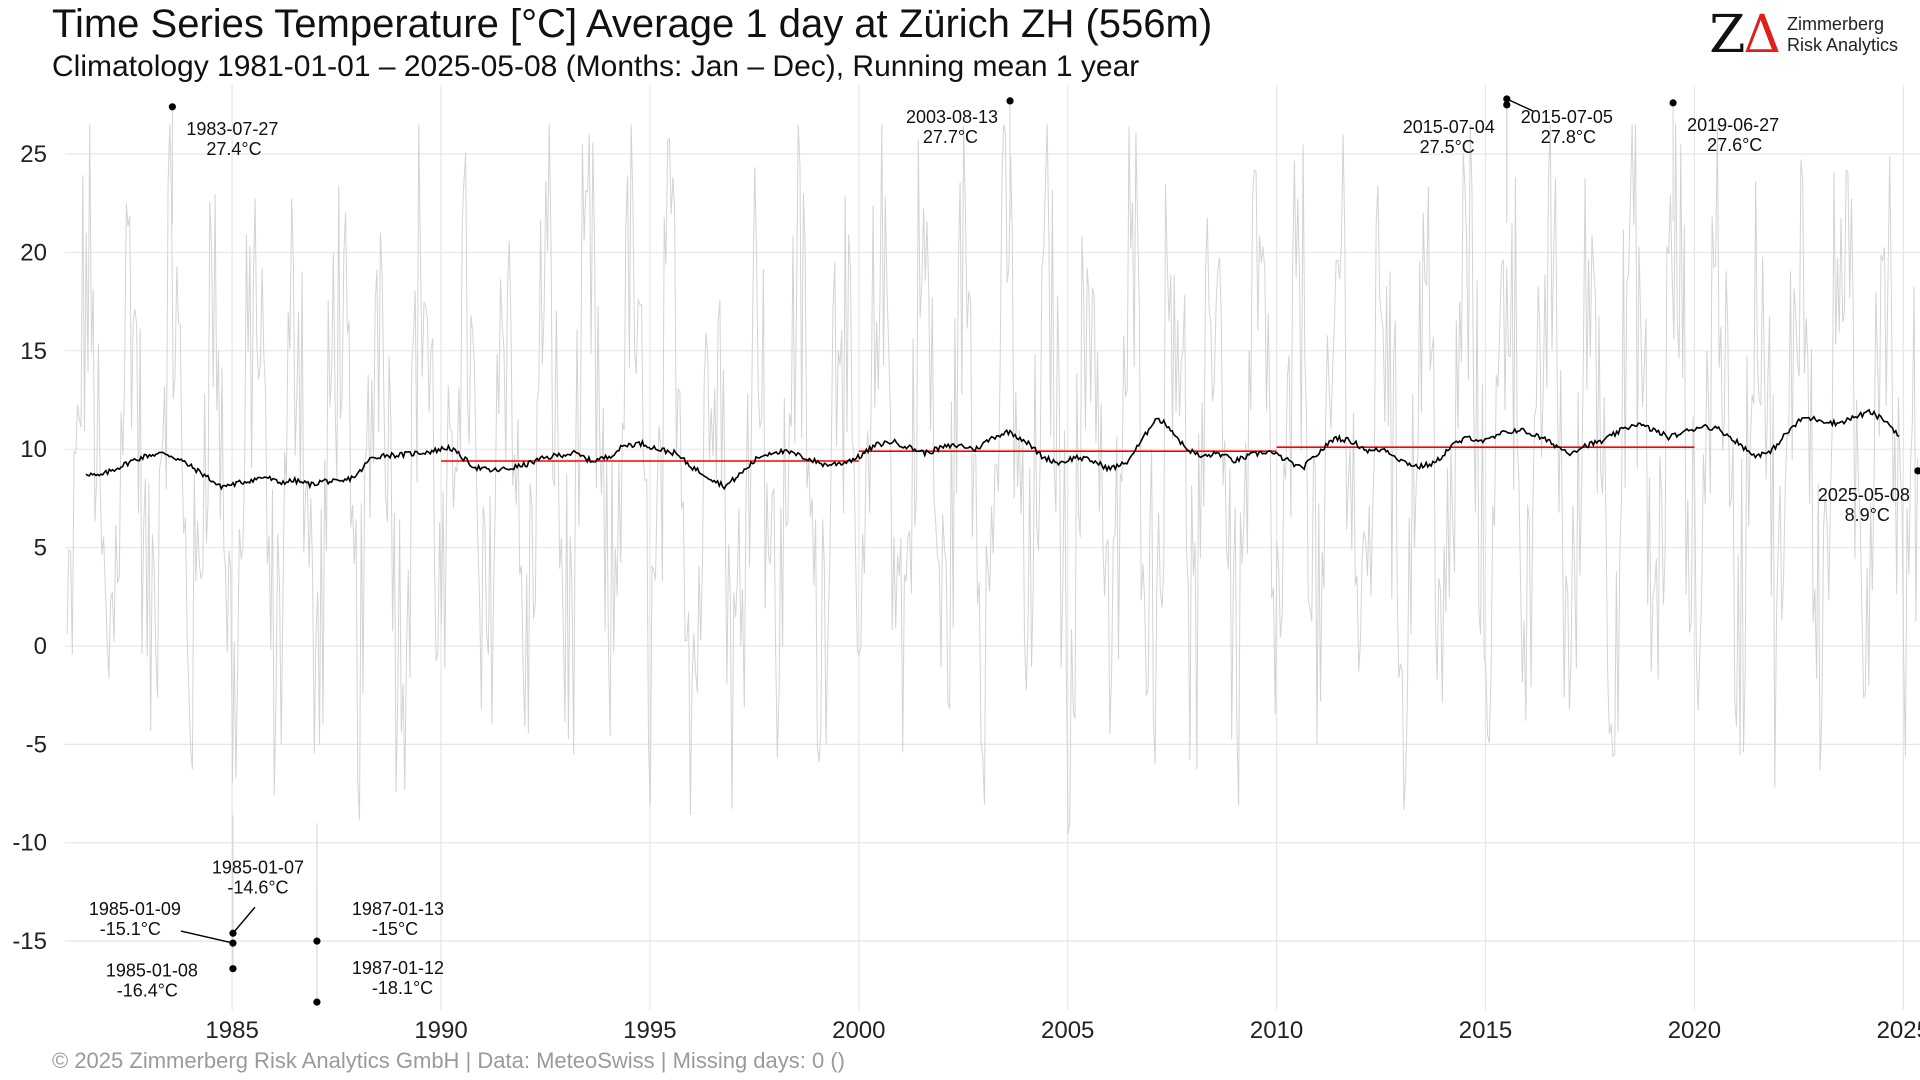  I want to click on annotation-value: 27.6°C, so click(1734, 145).